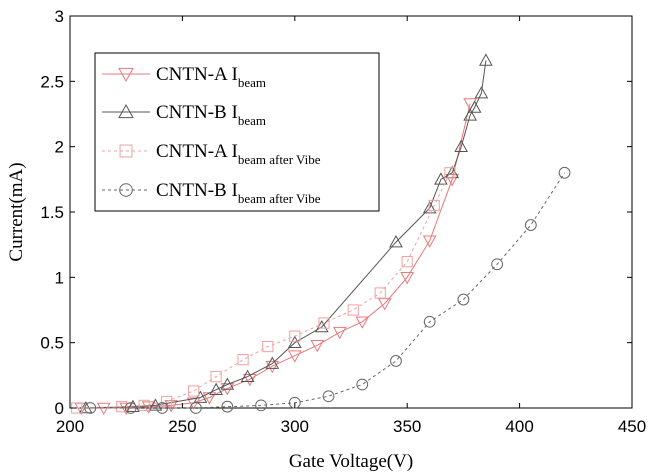 The height and width of the screenshot is (475, 652). Describe the element at coordinates (351, 461) in the screenshot. I see `x-axis-title: Gate Voltage(V)` at that location.